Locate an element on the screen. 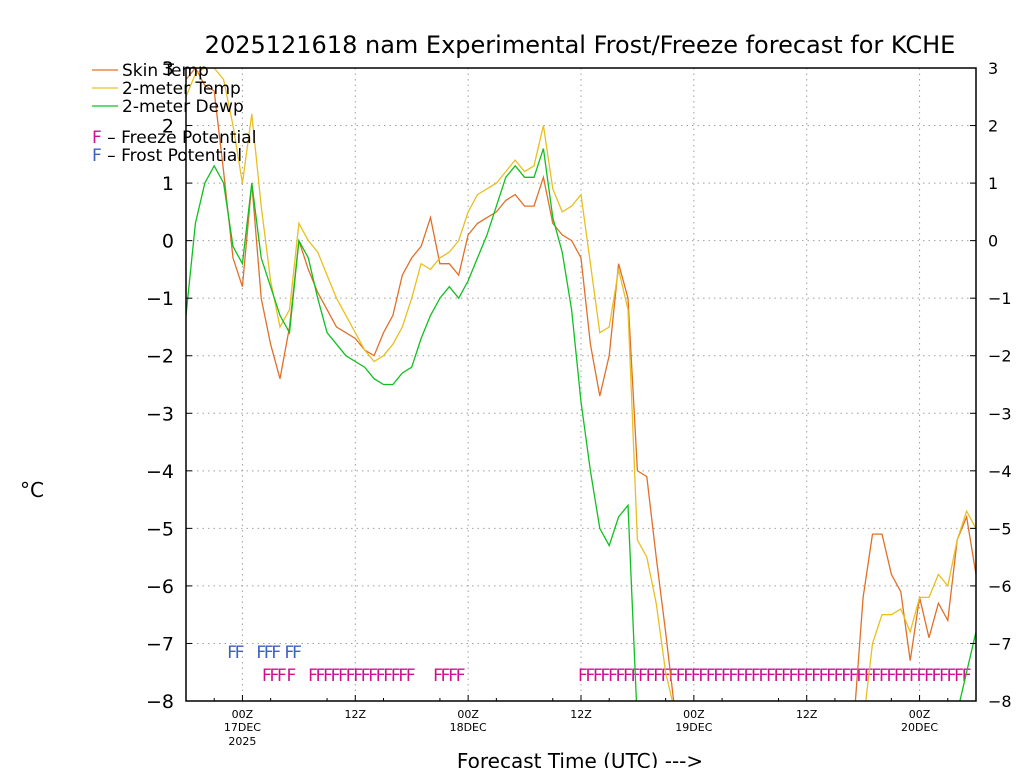  y-axis-right: −8 −7 −6 −5 −4 −3 −2 −1 0 1 2 3 is located at coordinates (991, 385).